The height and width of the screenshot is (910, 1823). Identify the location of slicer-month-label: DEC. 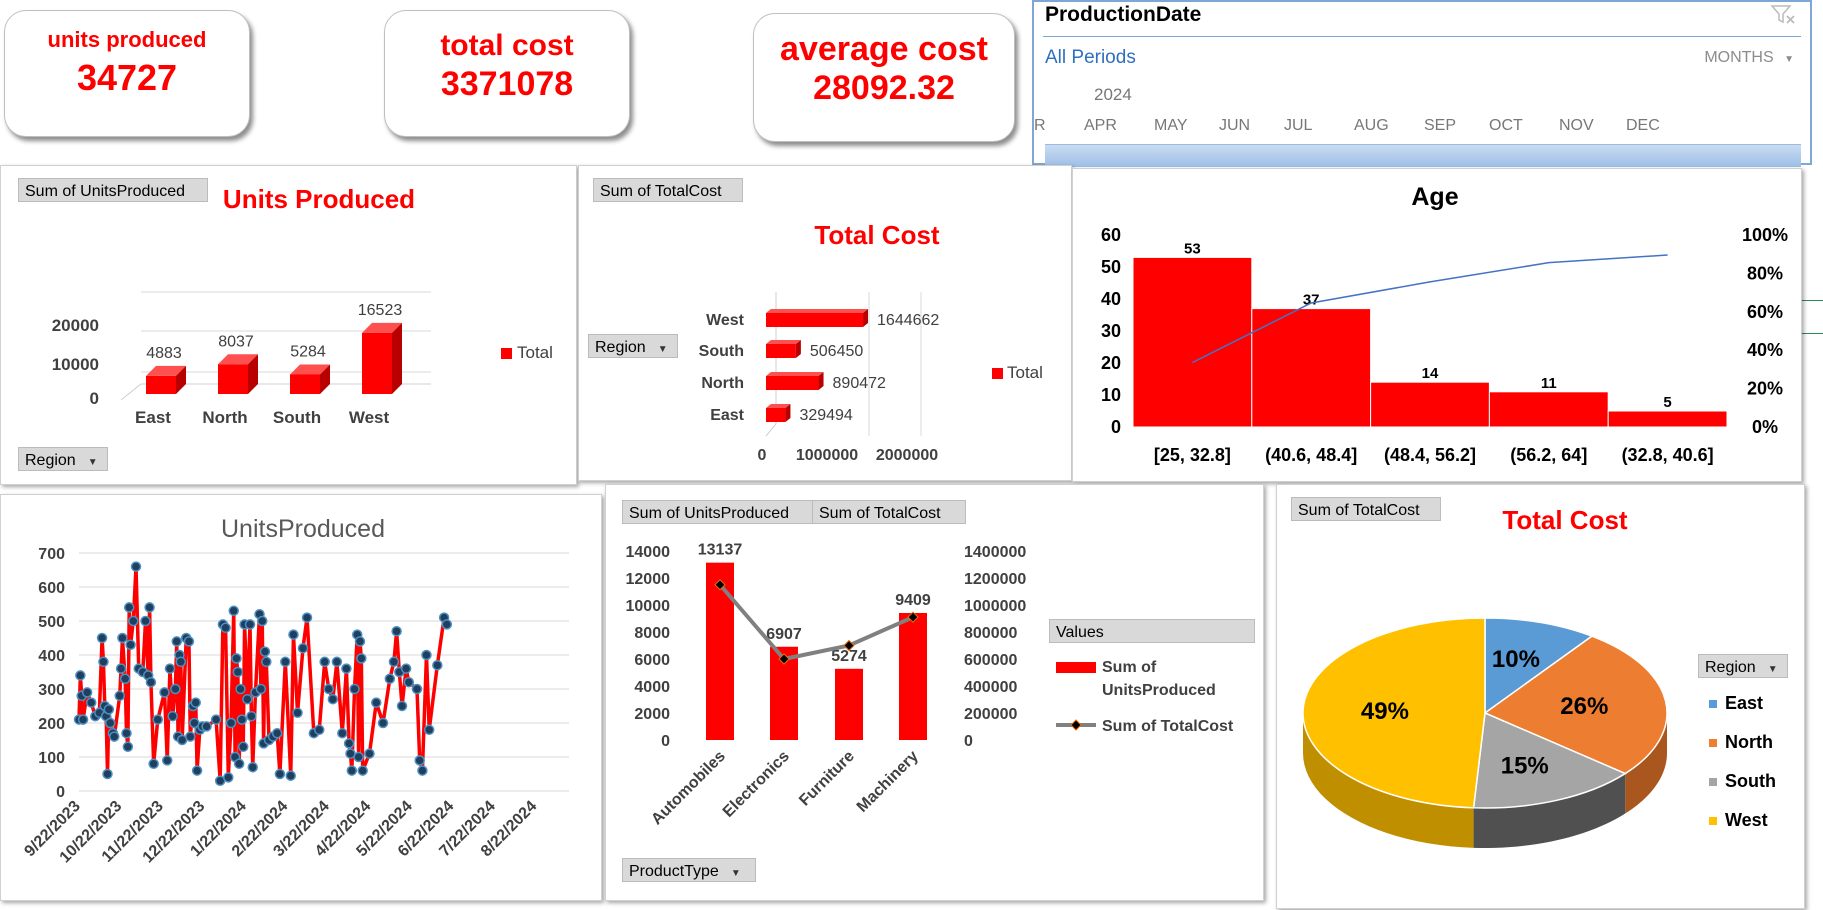
(1643, 125).